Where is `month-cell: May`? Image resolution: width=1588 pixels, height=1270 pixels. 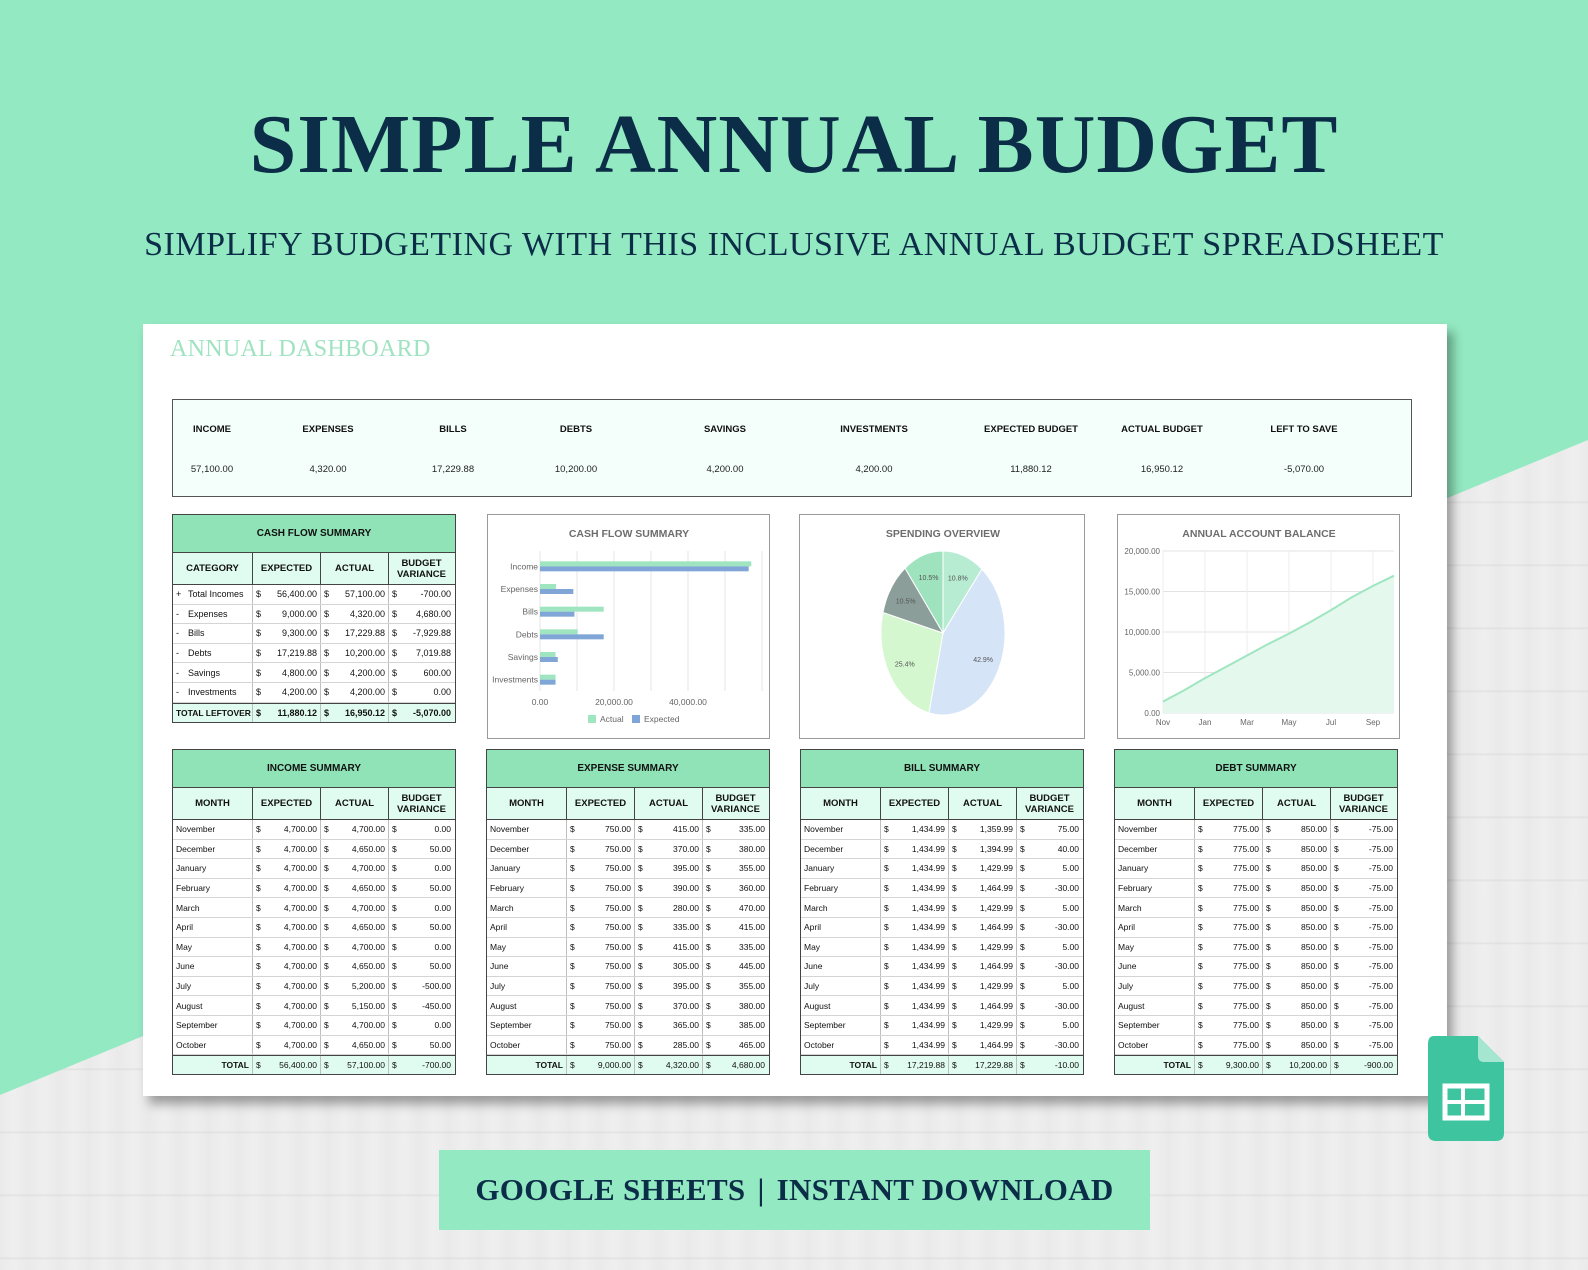
month-cell: May is located at coordinates (1155, 947).